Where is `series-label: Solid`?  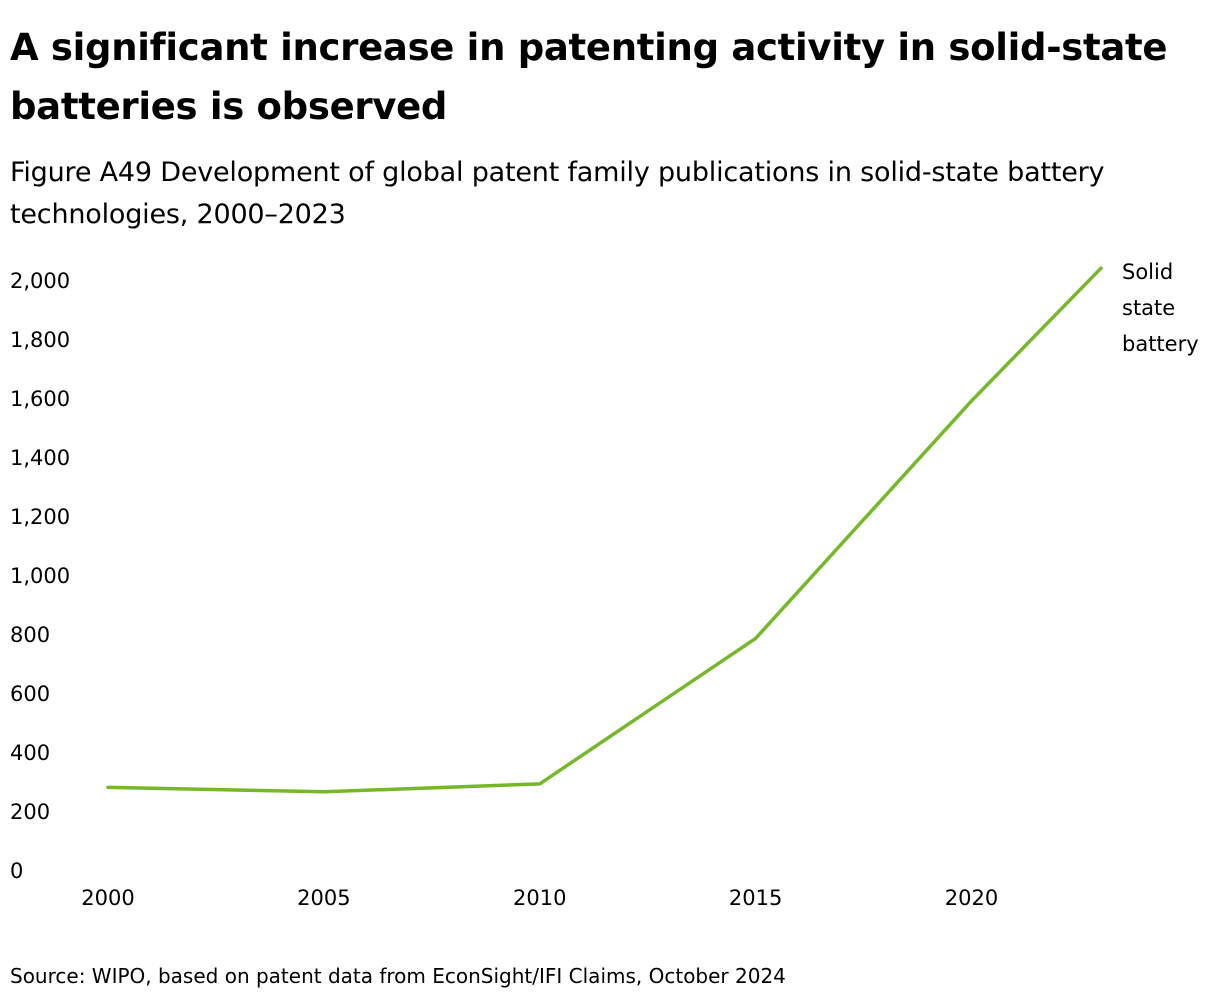 series-label: Solid is located at coordinates (1147, 272).